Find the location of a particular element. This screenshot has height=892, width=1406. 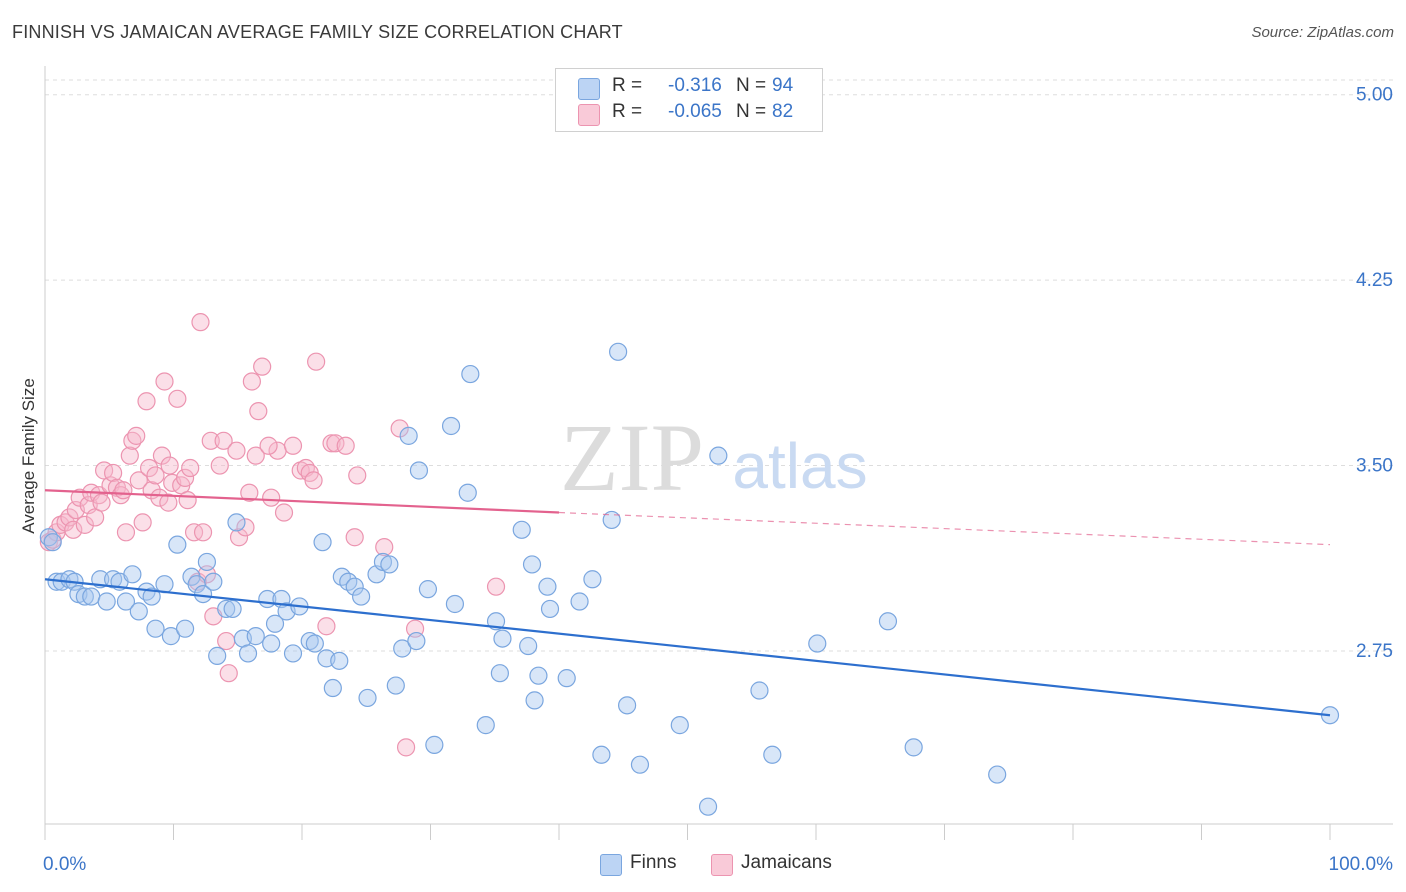

finns-trend-line is located at coordinates (687, 647).